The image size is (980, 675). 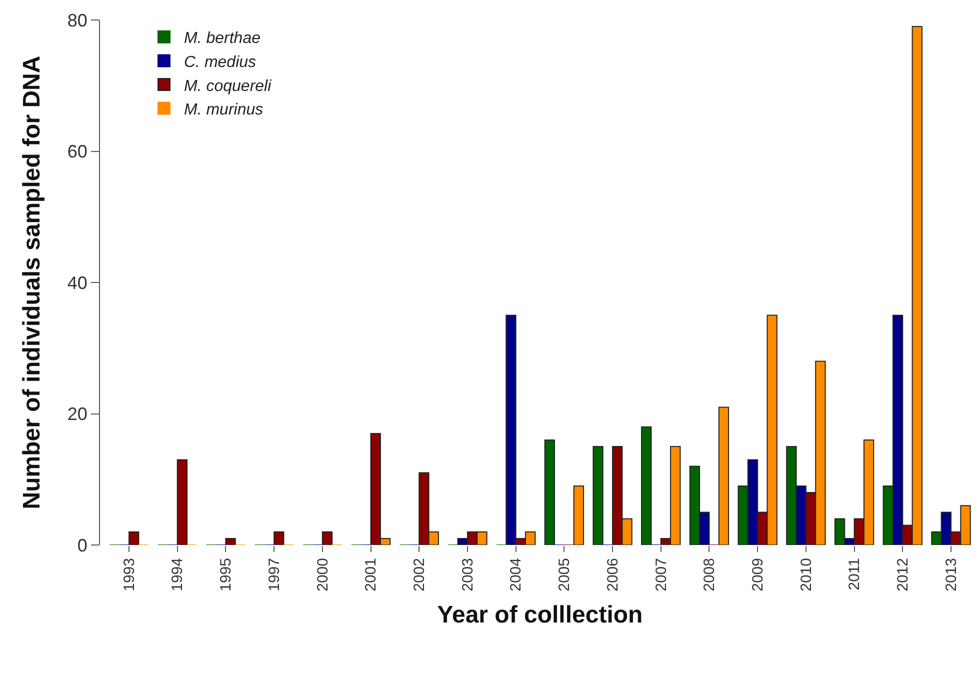 I want to click on x-tick-label: 1997, so click(x=274, y=575).